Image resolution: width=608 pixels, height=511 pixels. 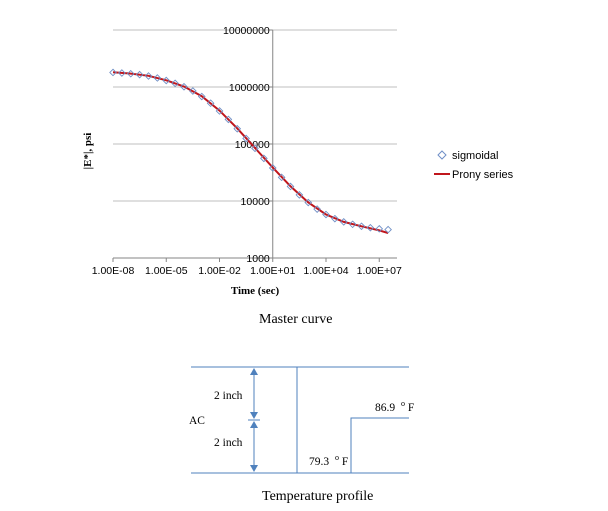 What do you see at coordinates (255, 291) in the screenshot?
I see `x-axis-title: Time (sec)` at bounding box center [255, 291].